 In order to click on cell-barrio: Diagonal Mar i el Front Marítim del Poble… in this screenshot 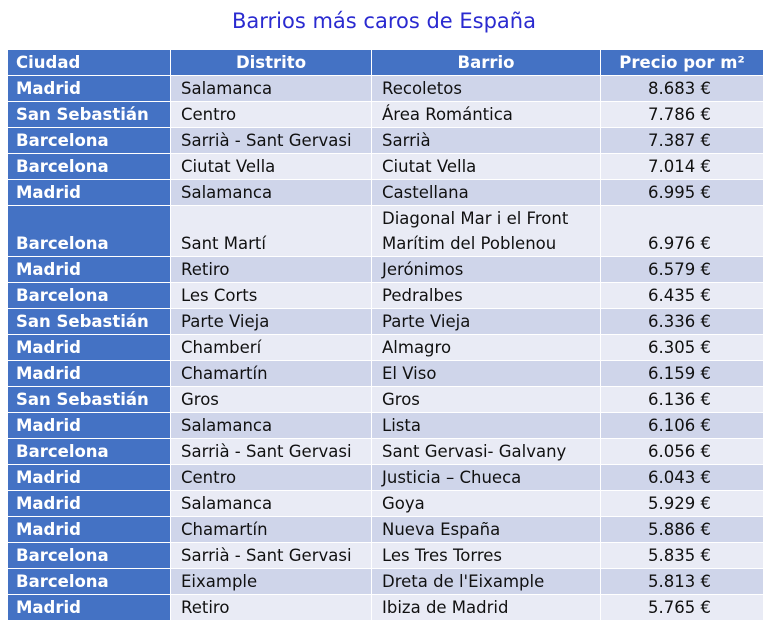, I will do `click(486, 231)`.